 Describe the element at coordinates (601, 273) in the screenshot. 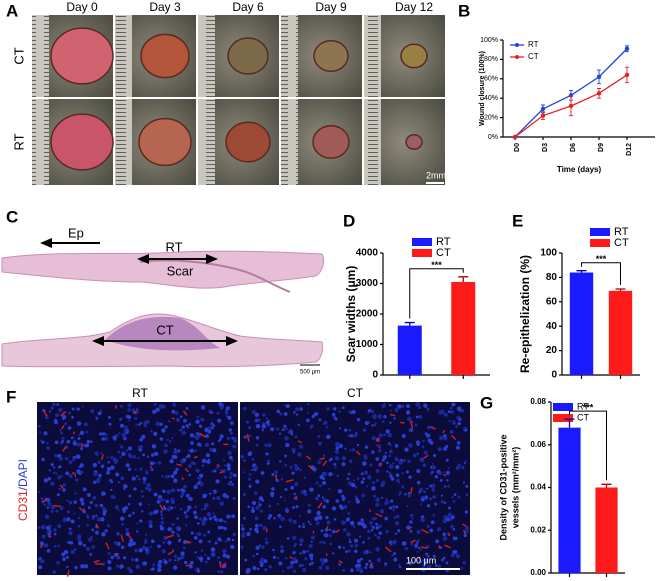

I see `significance-bracket` at that location.